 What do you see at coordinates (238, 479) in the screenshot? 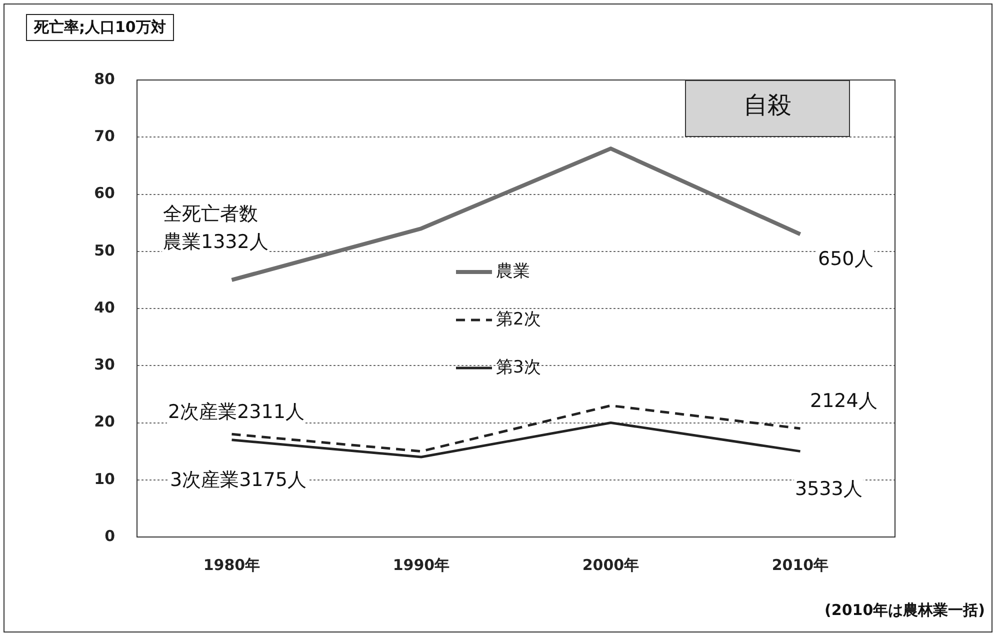
I see `annotation: 3次産業3175人` at bounding box center [238, 479].